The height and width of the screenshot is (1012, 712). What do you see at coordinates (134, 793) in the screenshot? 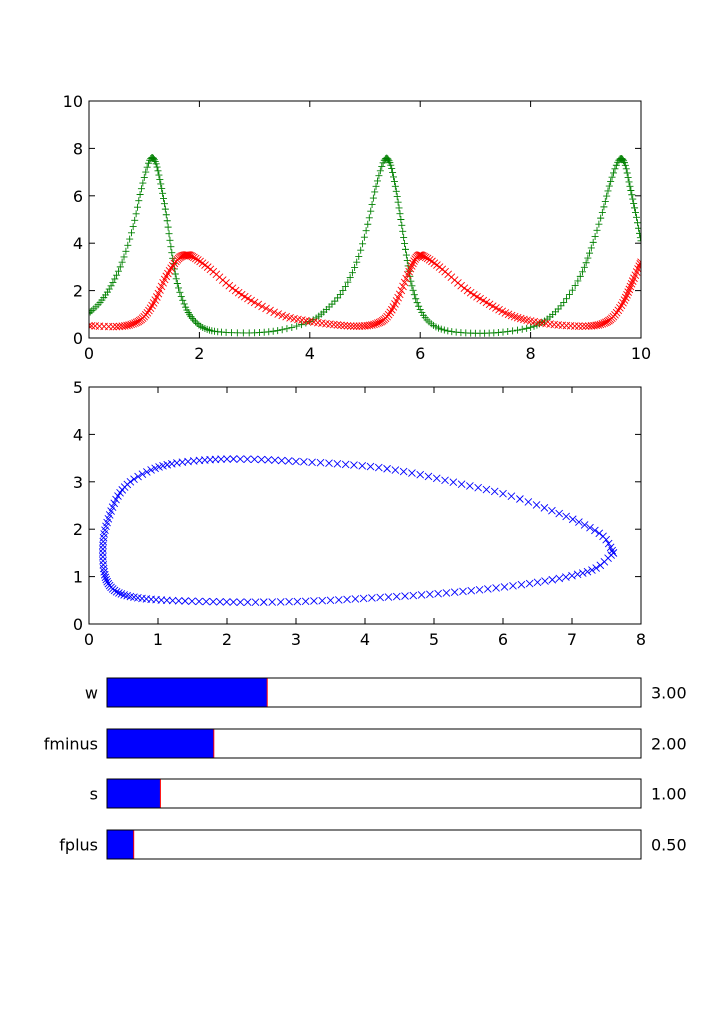
I see `slider-fill` at bounding box center [134, 793].